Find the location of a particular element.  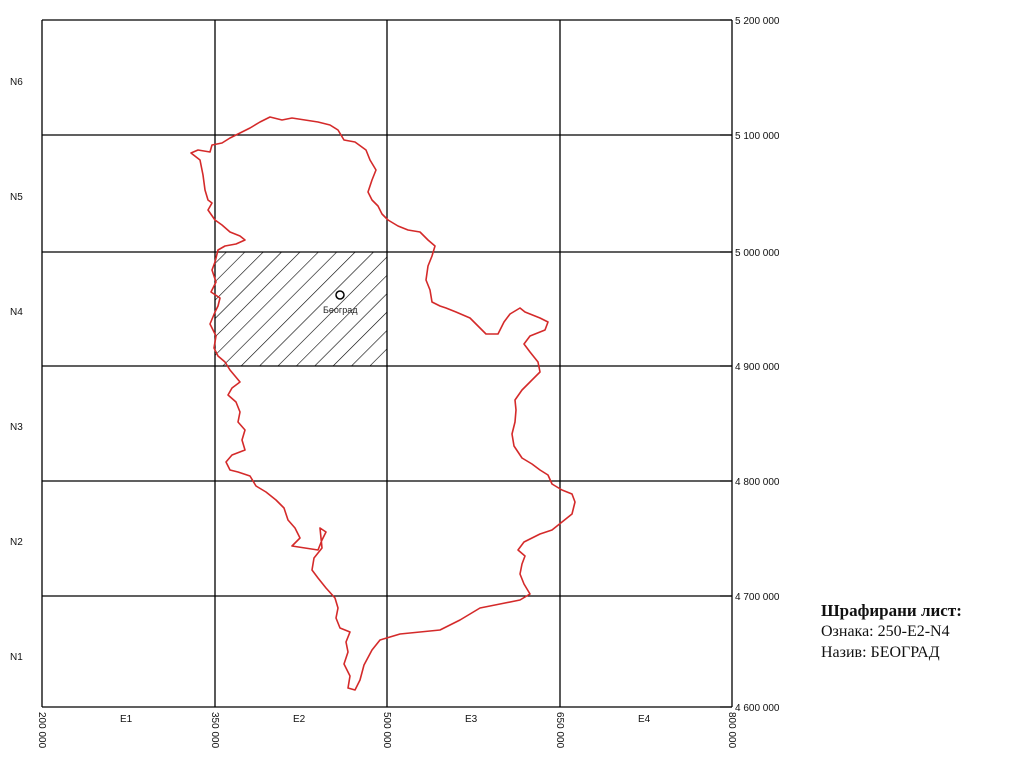

row-label-n4: N4 is located at coordinates (16, 312).